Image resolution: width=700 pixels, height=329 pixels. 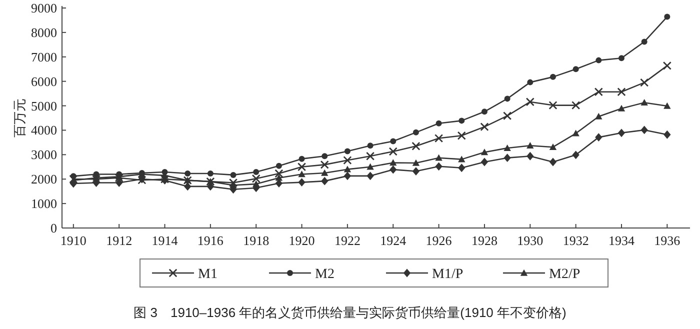 What do you see at coordinates (73, 240) in the screenshot?
I see `x-tick-label: 1910` at bounding box center [73, 240].